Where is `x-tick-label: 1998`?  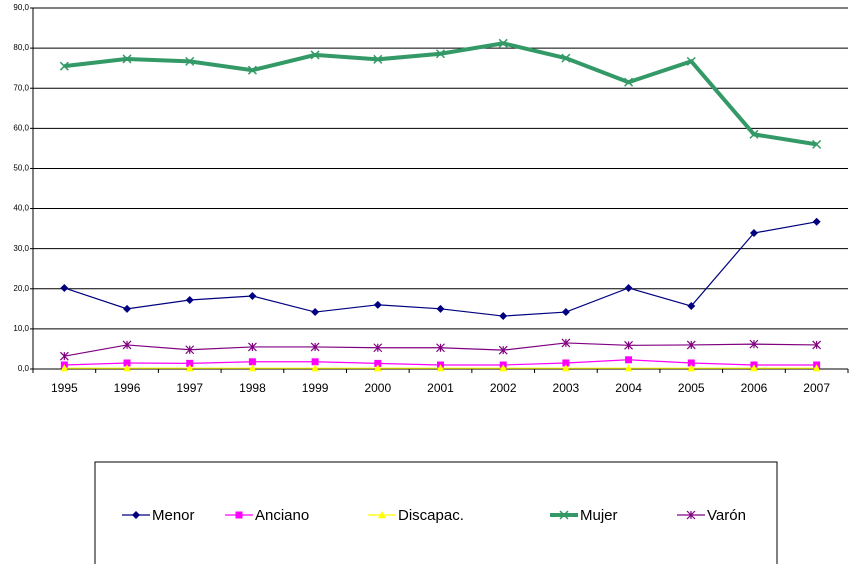
x-tick-label: 1998 is located at coordinates (252, 388).